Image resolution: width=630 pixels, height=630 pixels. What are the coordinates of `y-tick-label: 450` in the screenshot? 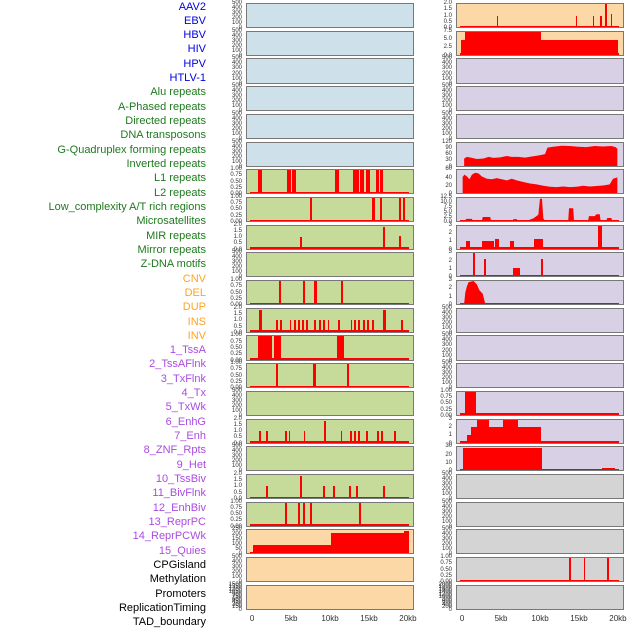 It's located at (236, 602).